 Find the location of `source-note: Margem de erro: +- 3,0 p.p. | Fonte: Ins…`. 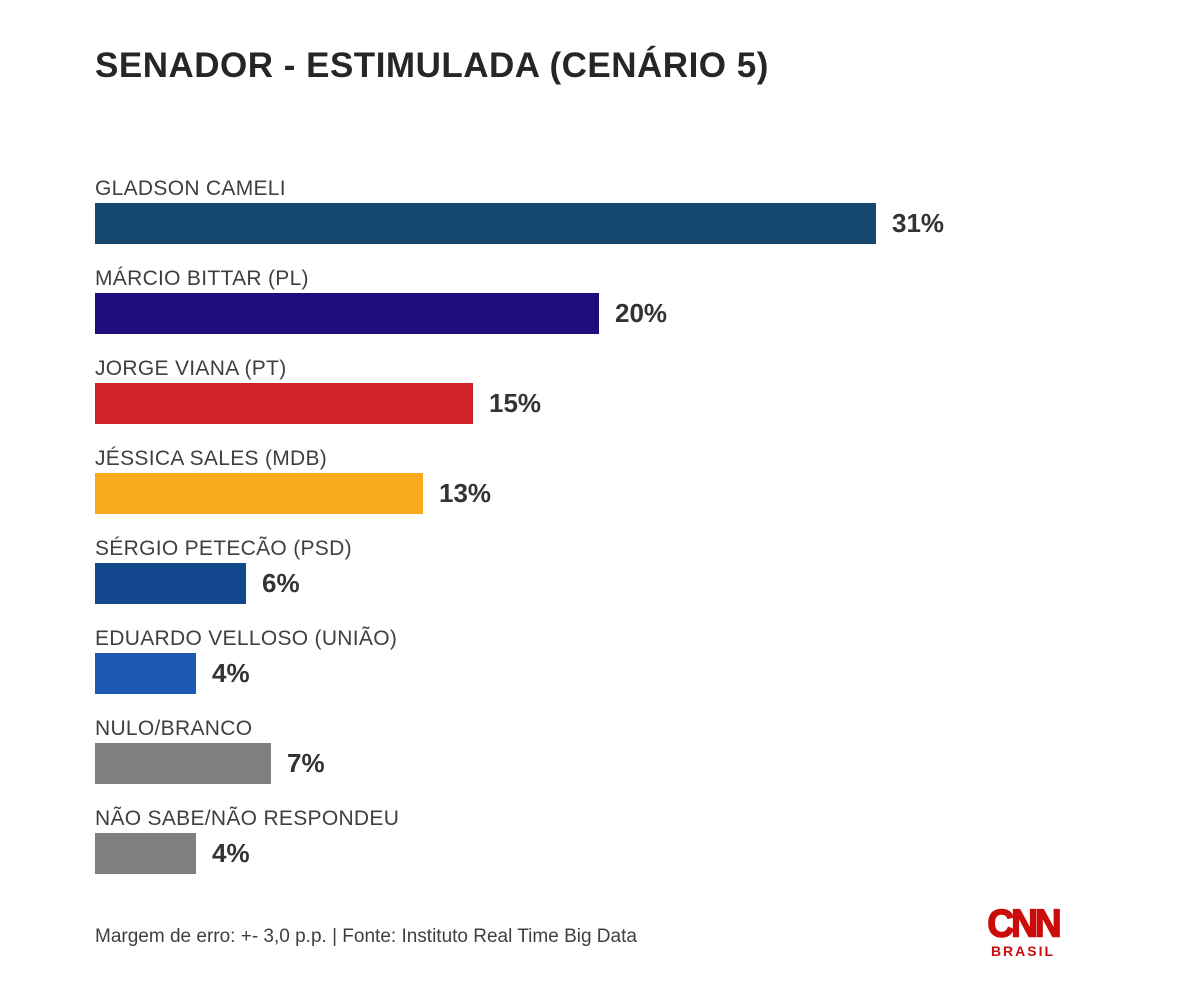

source-note: Margem de erro: +- 3,0 p.p. | Fonte: Ins… is located at coordinates (366, 936).